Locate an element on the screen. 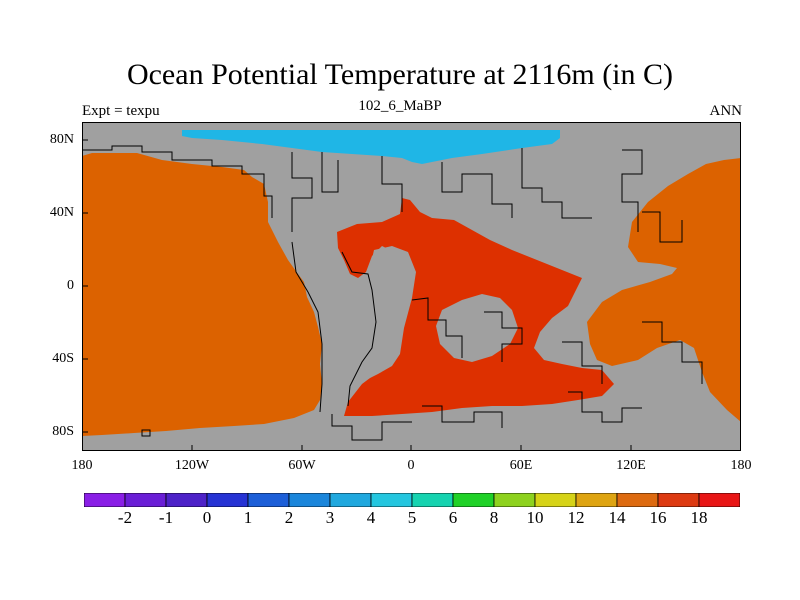  colorbar-label: 0 is located at coordinates (207, 517).